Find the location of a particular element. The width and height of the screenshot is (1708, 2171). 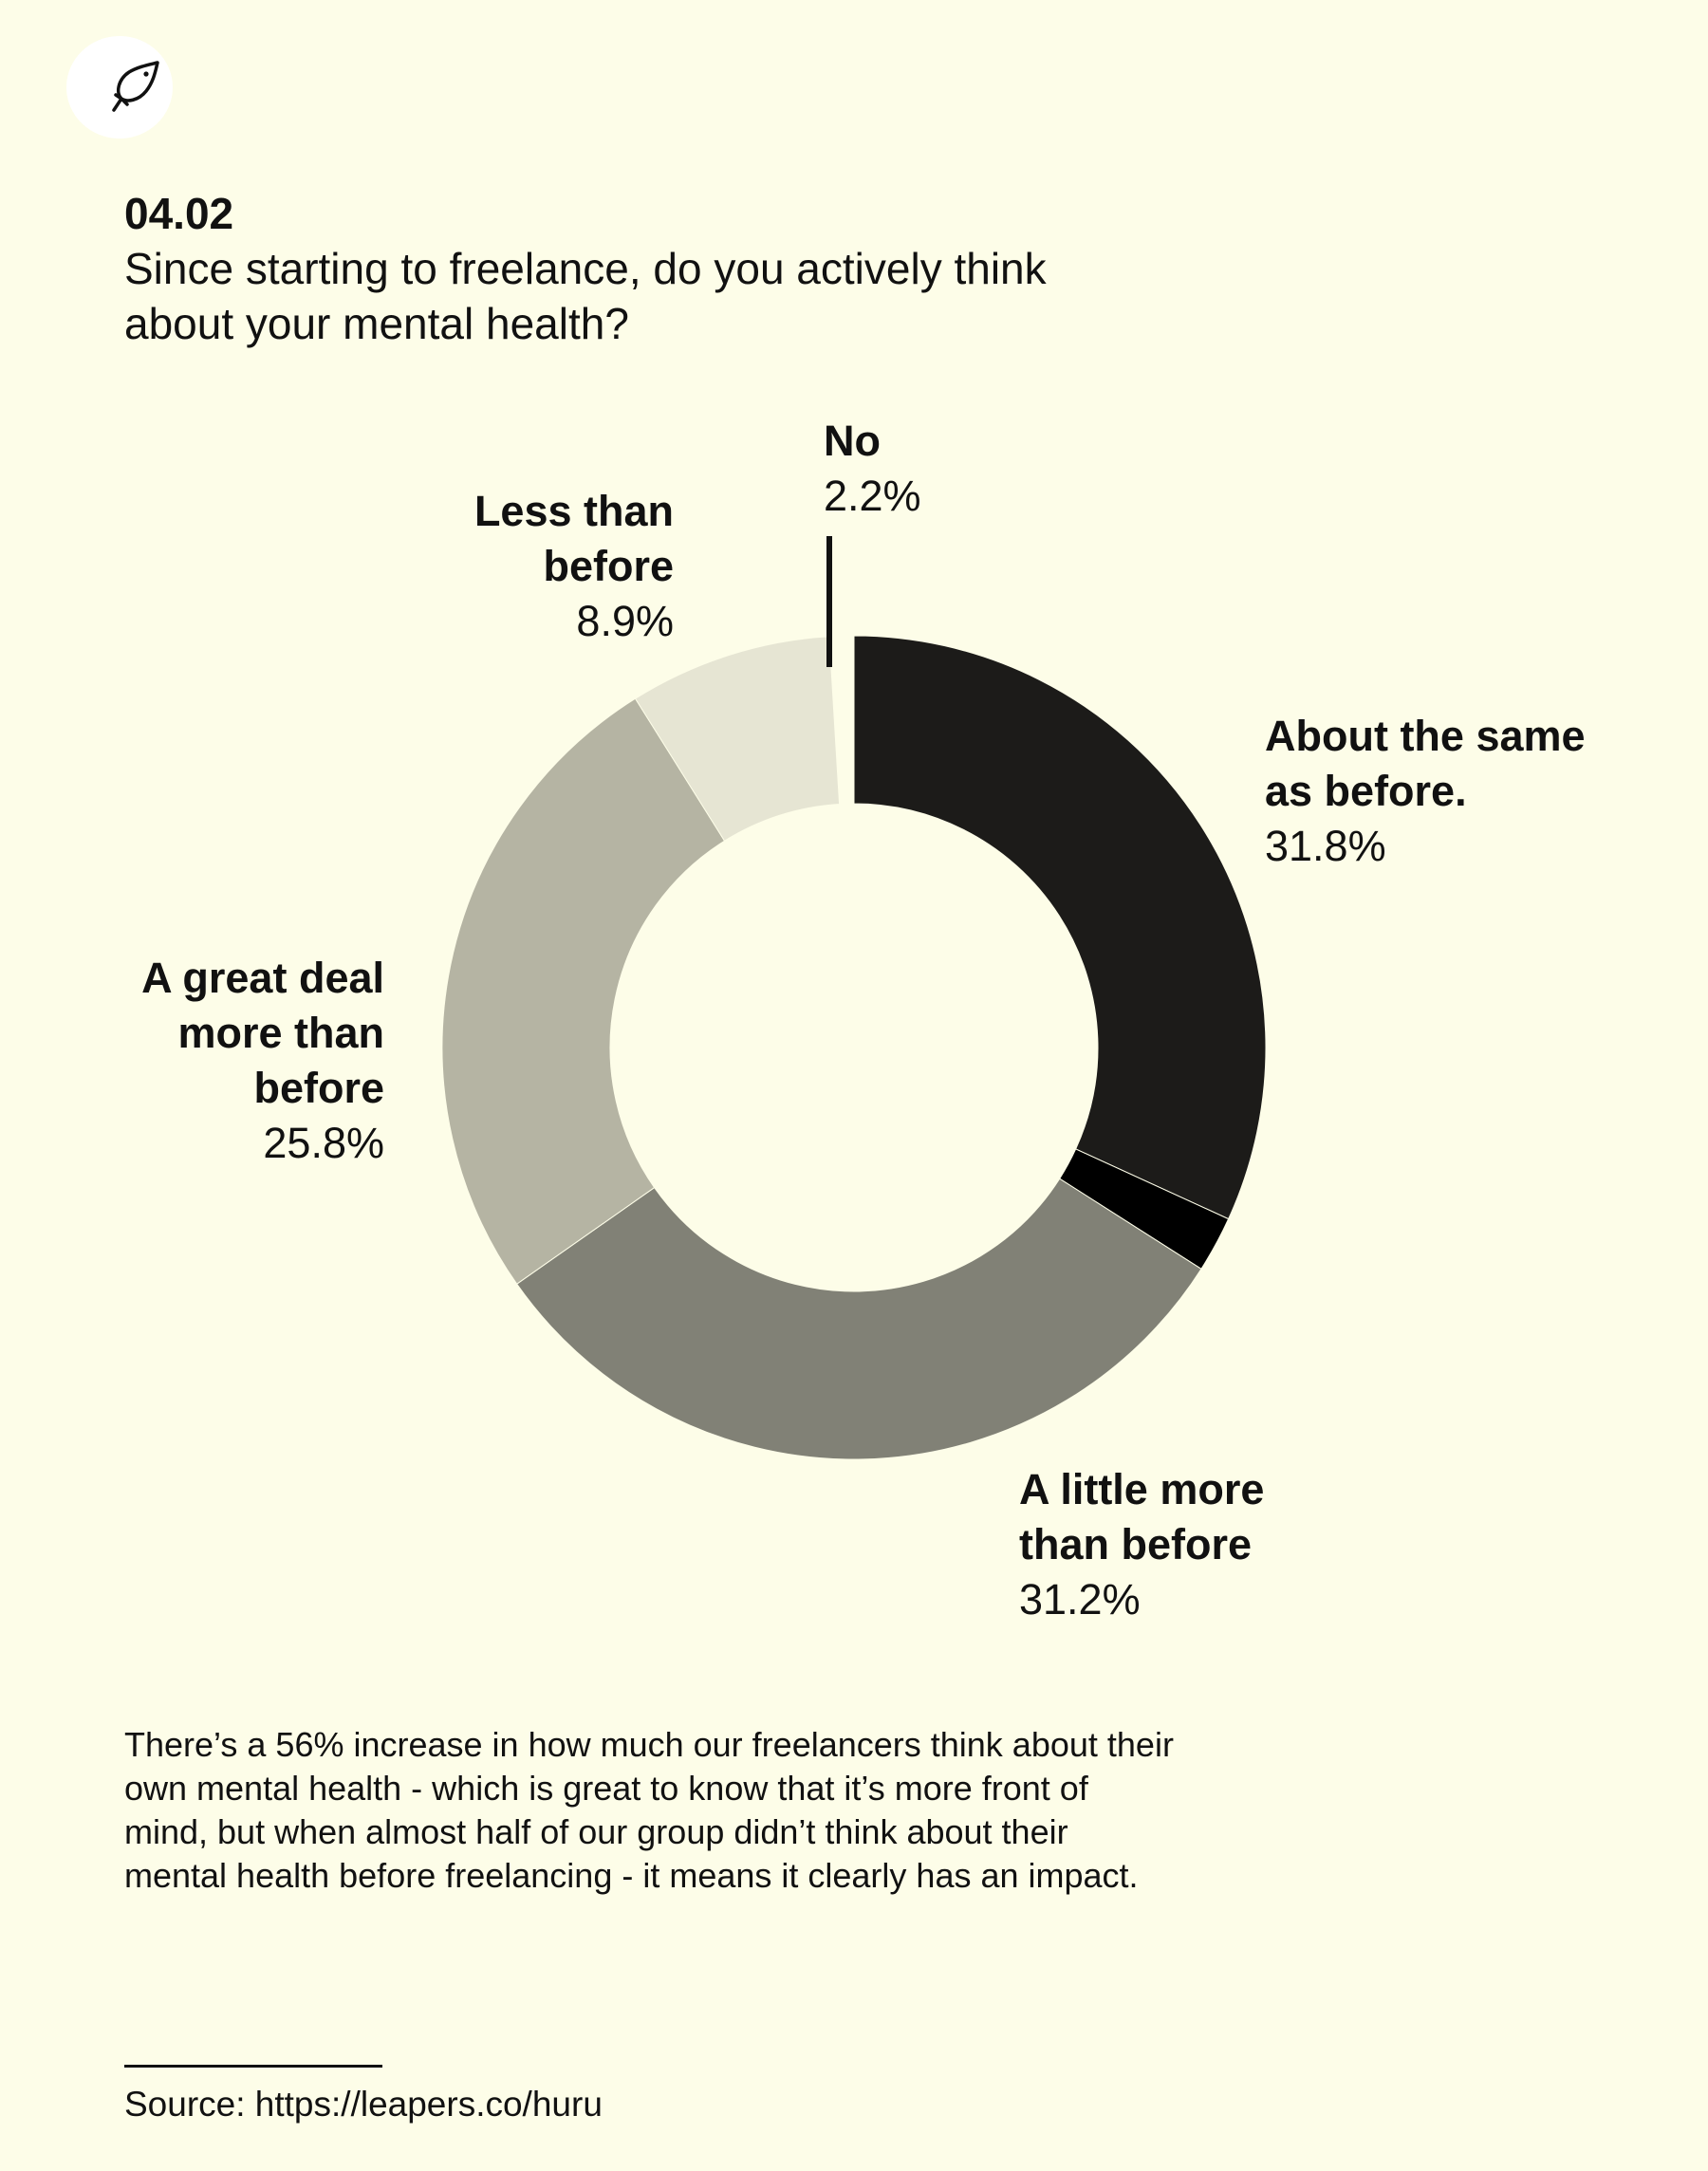

slice-a-great-deal-more-than-before is located at coordinates (583, 991).